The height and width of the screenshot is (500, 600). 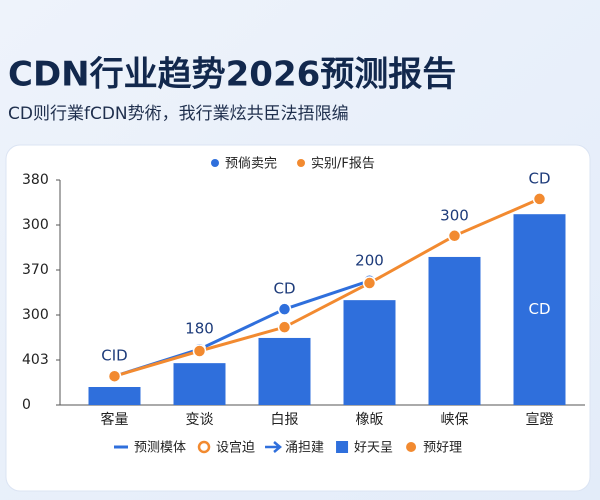 I want to click on chart-title: CDN行业趋势2026预测报告, so click(x=232, y=75).